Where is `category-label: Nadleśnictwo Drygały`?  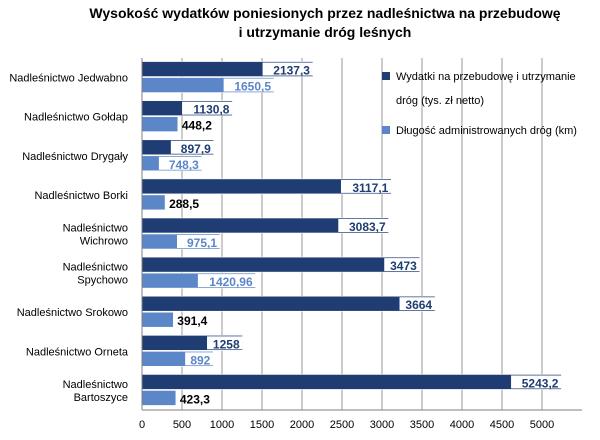 category-label: Nadleśnictwo Drygały is located at coordinates (75, 157).